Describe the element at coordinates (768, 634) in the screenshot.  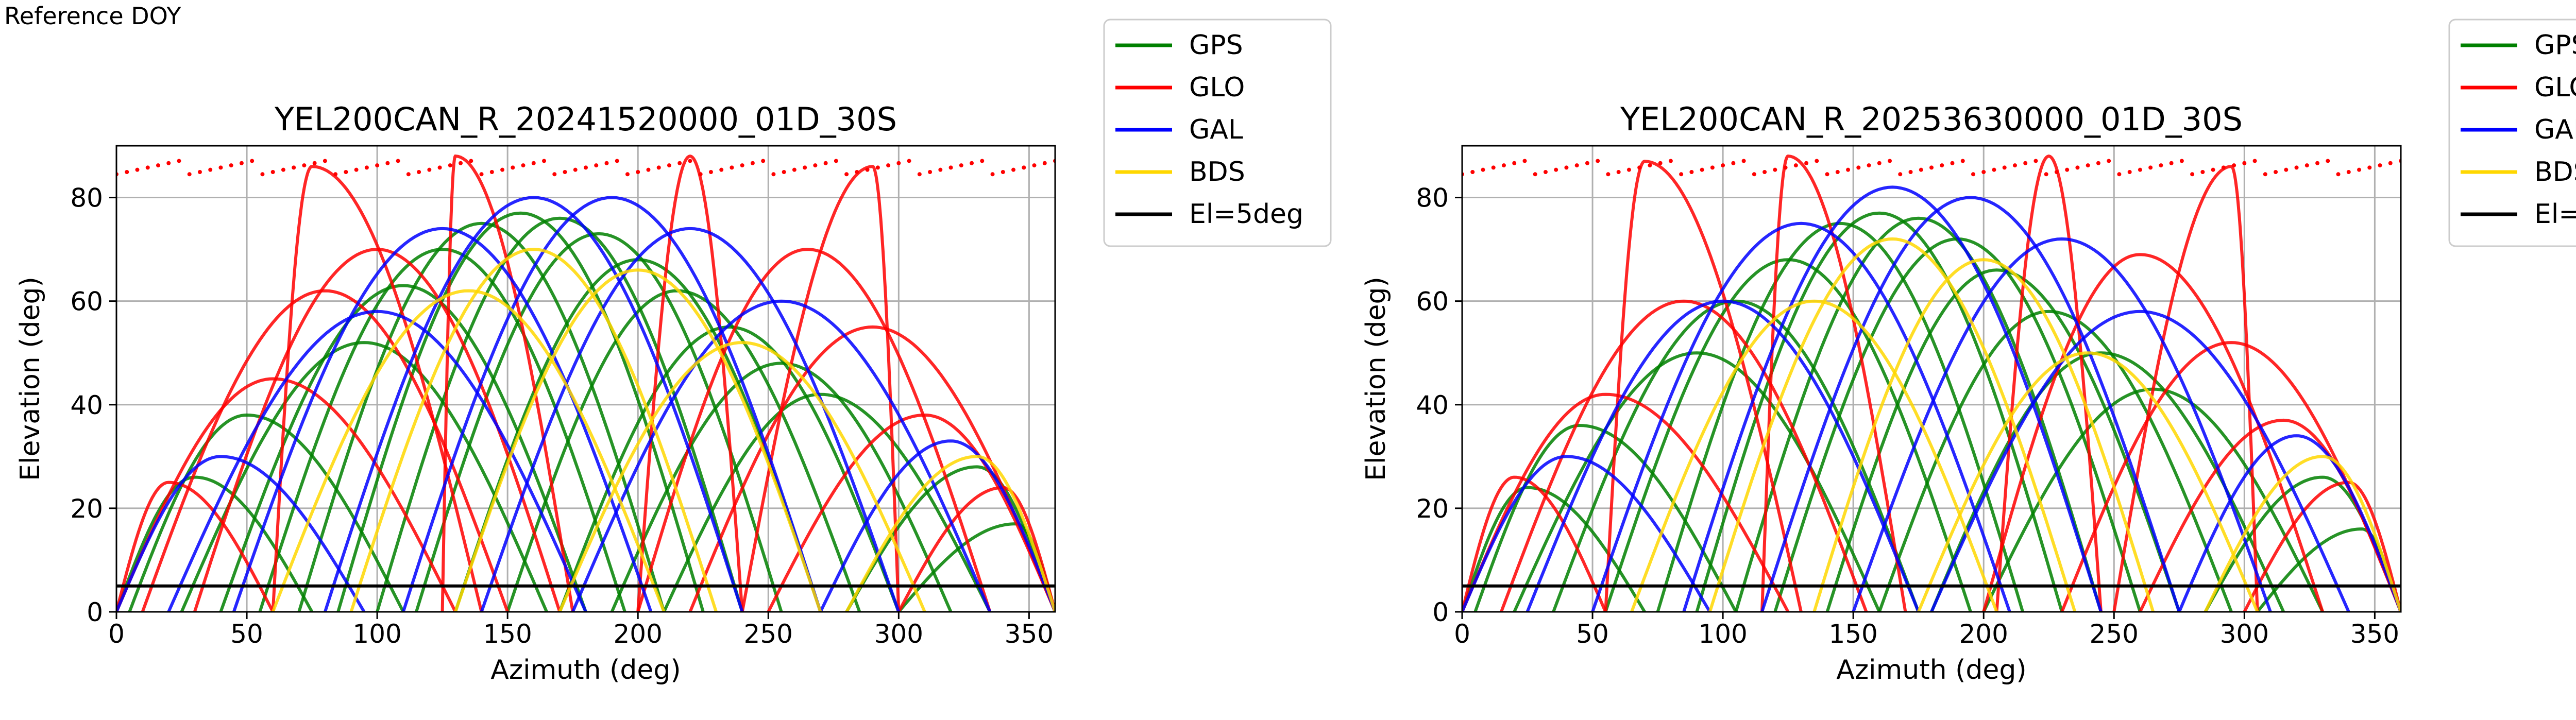
I see `x-tick-label: 250` at that location.